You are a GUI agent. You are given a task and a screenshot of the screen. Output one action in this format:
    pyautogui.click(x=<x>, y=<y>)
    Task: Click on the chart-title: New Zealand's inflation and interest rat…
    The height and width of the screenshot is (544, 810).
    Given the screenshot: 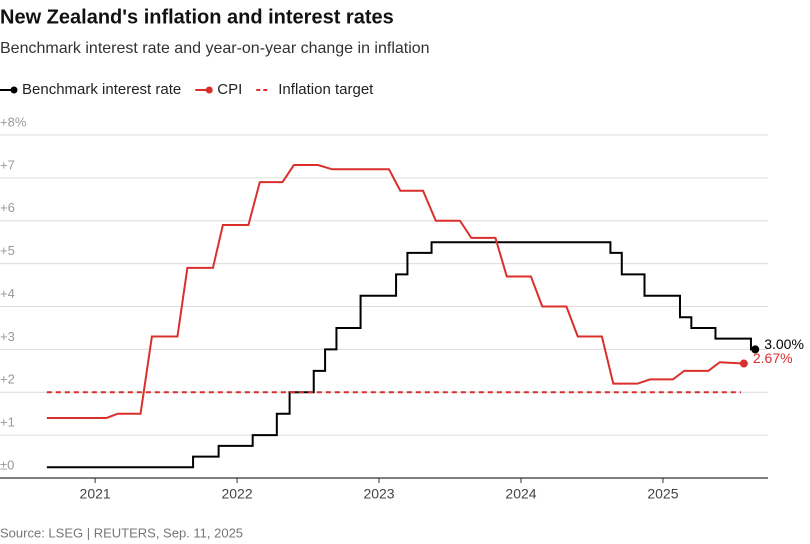 What is the action you would take?
    pyautogui.click(x=197, y=17)
    